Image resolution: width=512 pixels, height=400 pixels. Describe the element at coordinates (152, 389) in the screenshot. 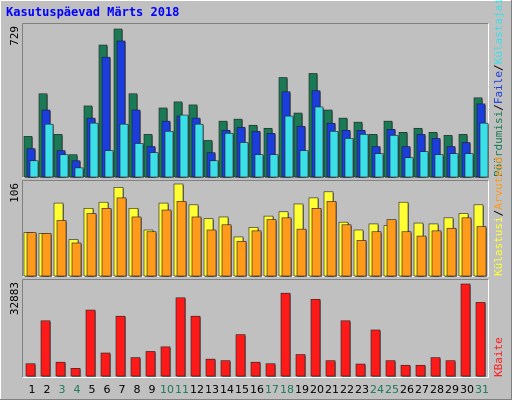

I see `x-tick-label-day-9: 9` at that location.